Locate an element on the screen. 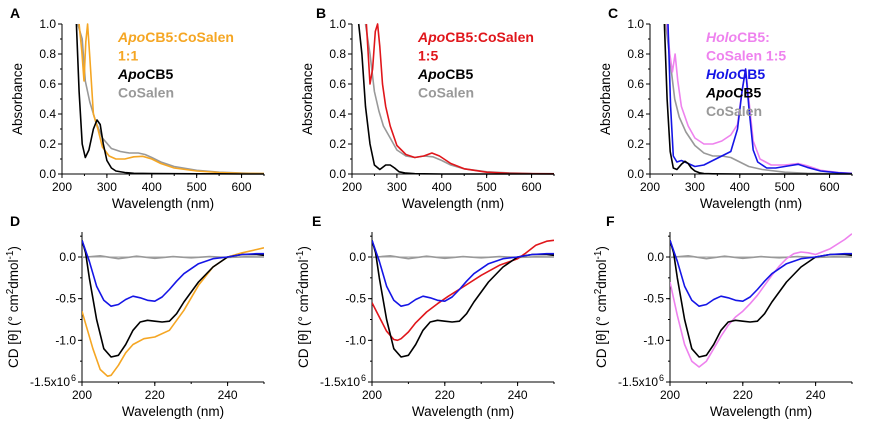  y-tick-label: 0.2 is located at coordinates (47, 144).